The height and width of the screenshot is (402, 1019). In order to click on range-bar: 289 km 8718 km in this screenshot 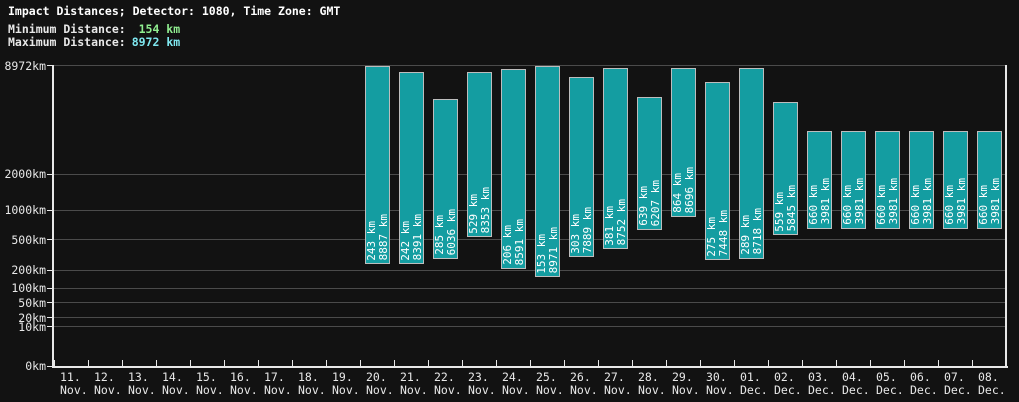, I will do `click(751, 163)`.